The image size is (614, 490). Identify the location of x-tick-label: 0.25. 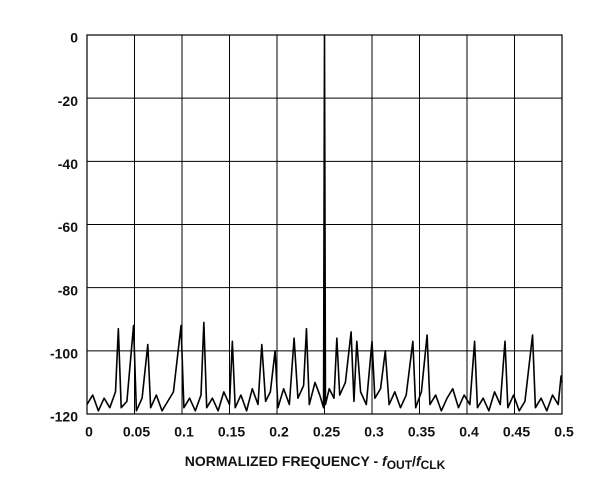
(326, 432).